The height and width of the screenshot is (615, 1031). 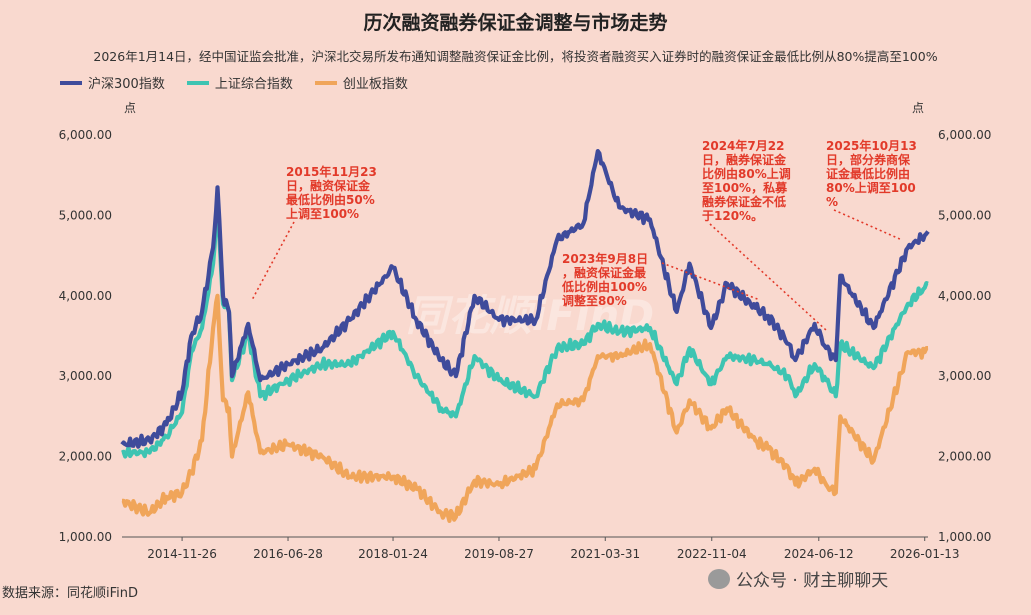 What do you see at coordinates (130, 108) in the screenshot?
I see `y-axis-unit-left: 点` at bounding box center [130, 108].